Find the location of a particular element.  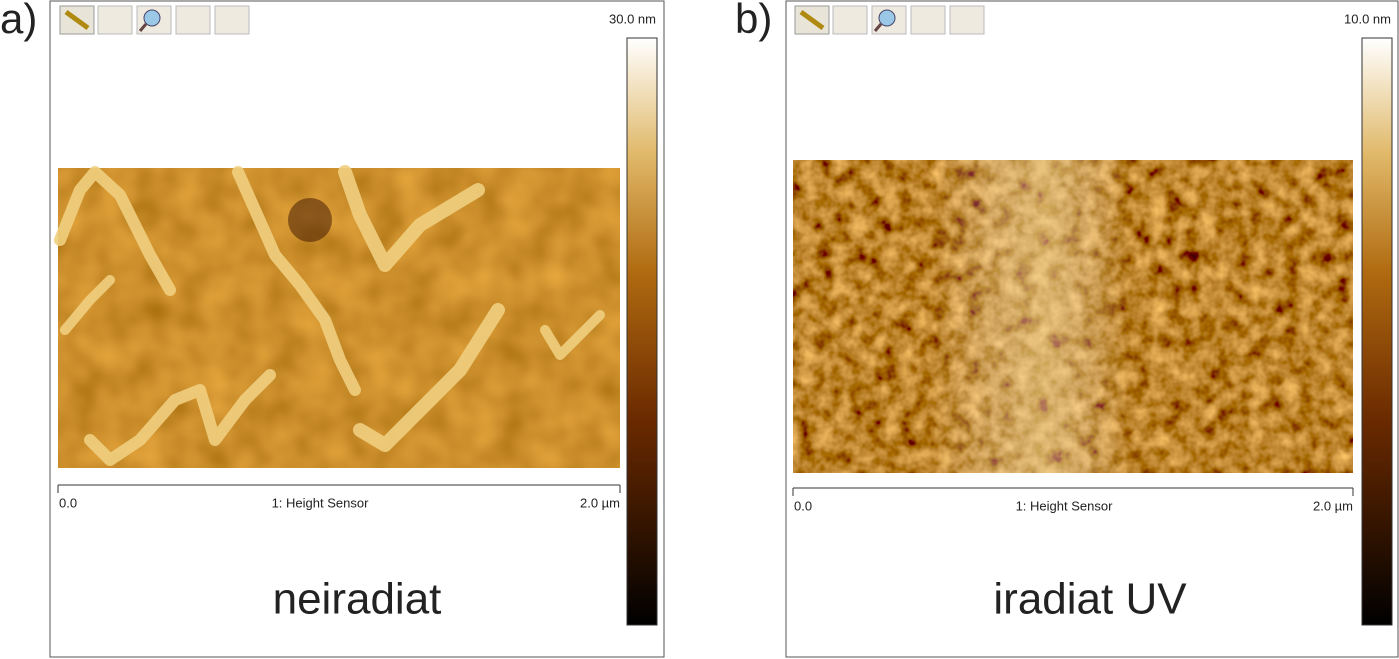

panel-label: a) is located at coordinates (18, 21).